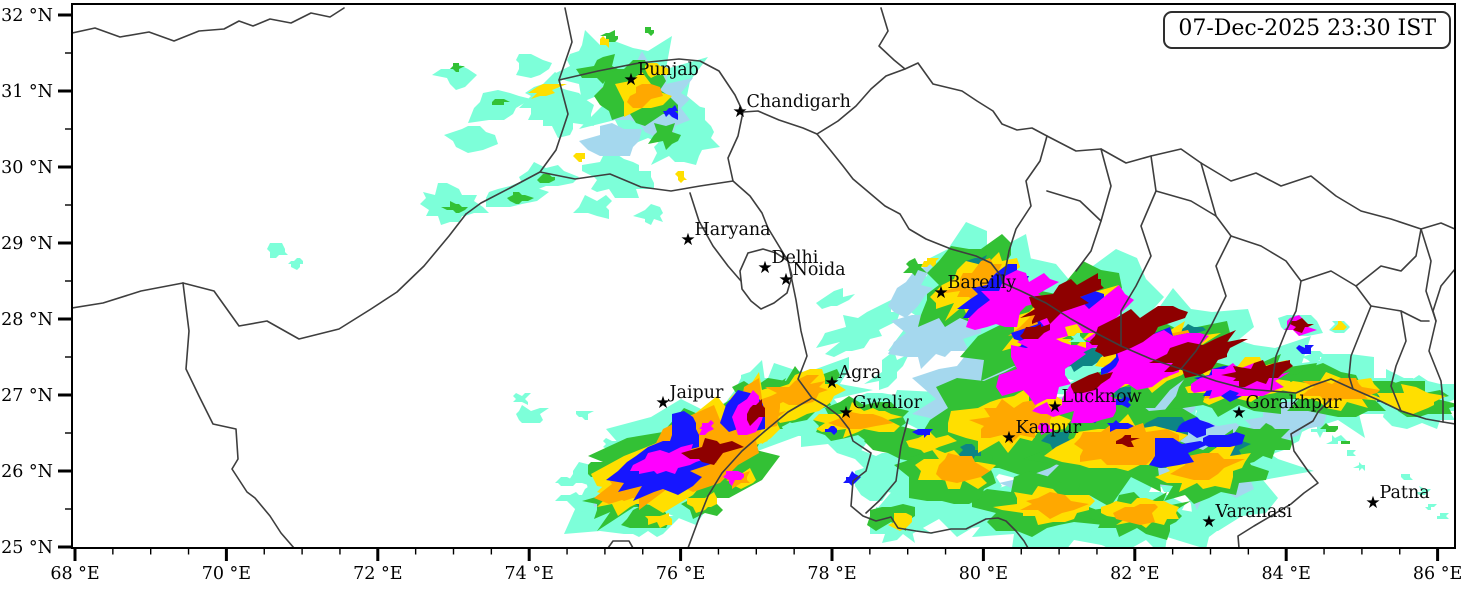 This screenshot has width=1471, height=591. What do you see at coordinates (1294, 403) in the screenshot?
I see `city-label: Gorakhpur` at bounding box center [1294, 403].